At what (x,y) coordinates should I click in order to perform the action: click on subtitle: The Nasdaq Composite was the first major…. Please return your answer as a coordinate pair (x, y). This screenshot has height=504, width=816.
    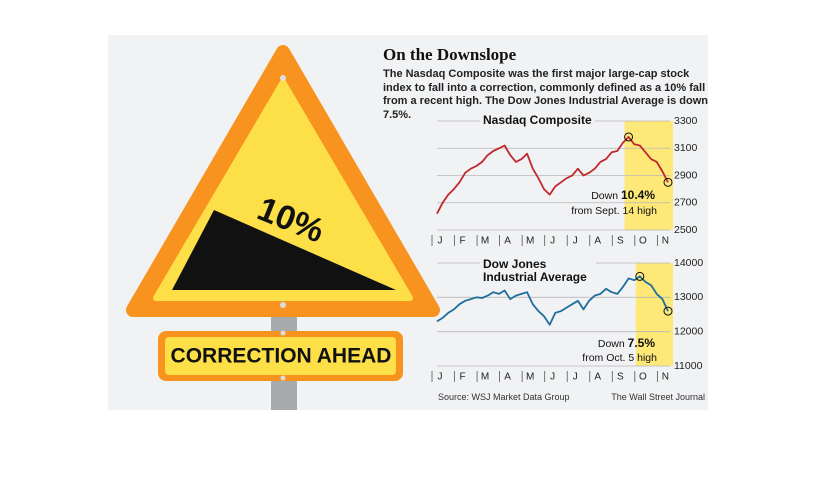
    Looking at the image, I should click on (545, 94).